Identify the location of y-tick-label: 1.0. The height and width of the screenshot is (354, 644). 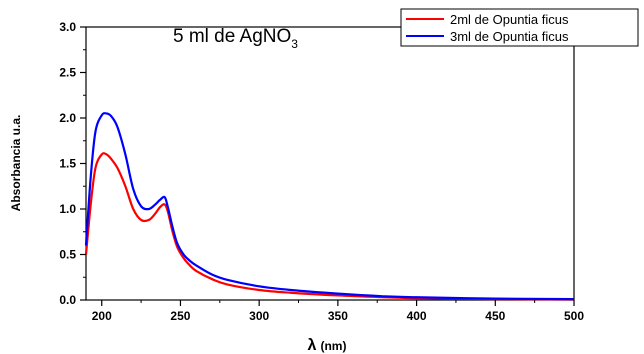
(67, 209).